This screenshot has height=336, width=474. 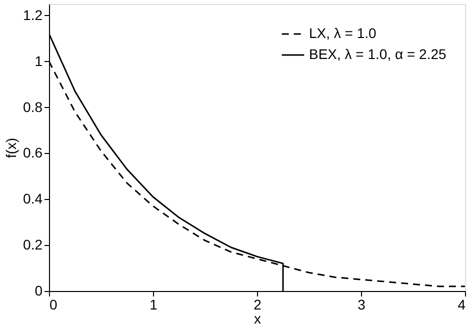 I want to click on legend-label: LX, λ = 1.0, so click(x=343, y=33).